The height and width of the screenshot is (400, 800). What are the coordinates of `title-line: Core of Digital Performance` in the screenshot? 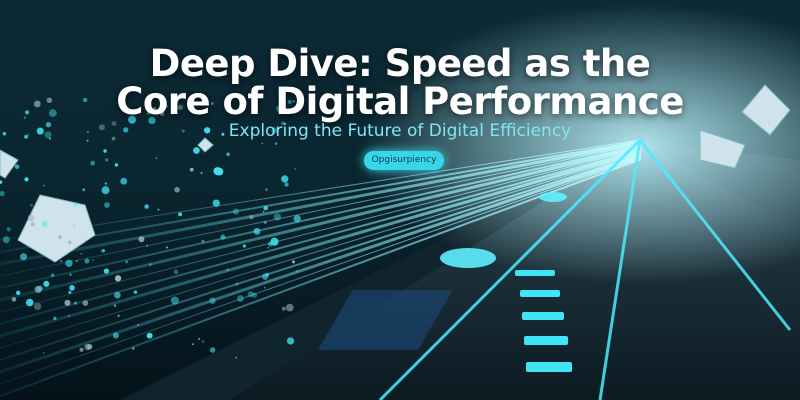 It's located at (400, 101).